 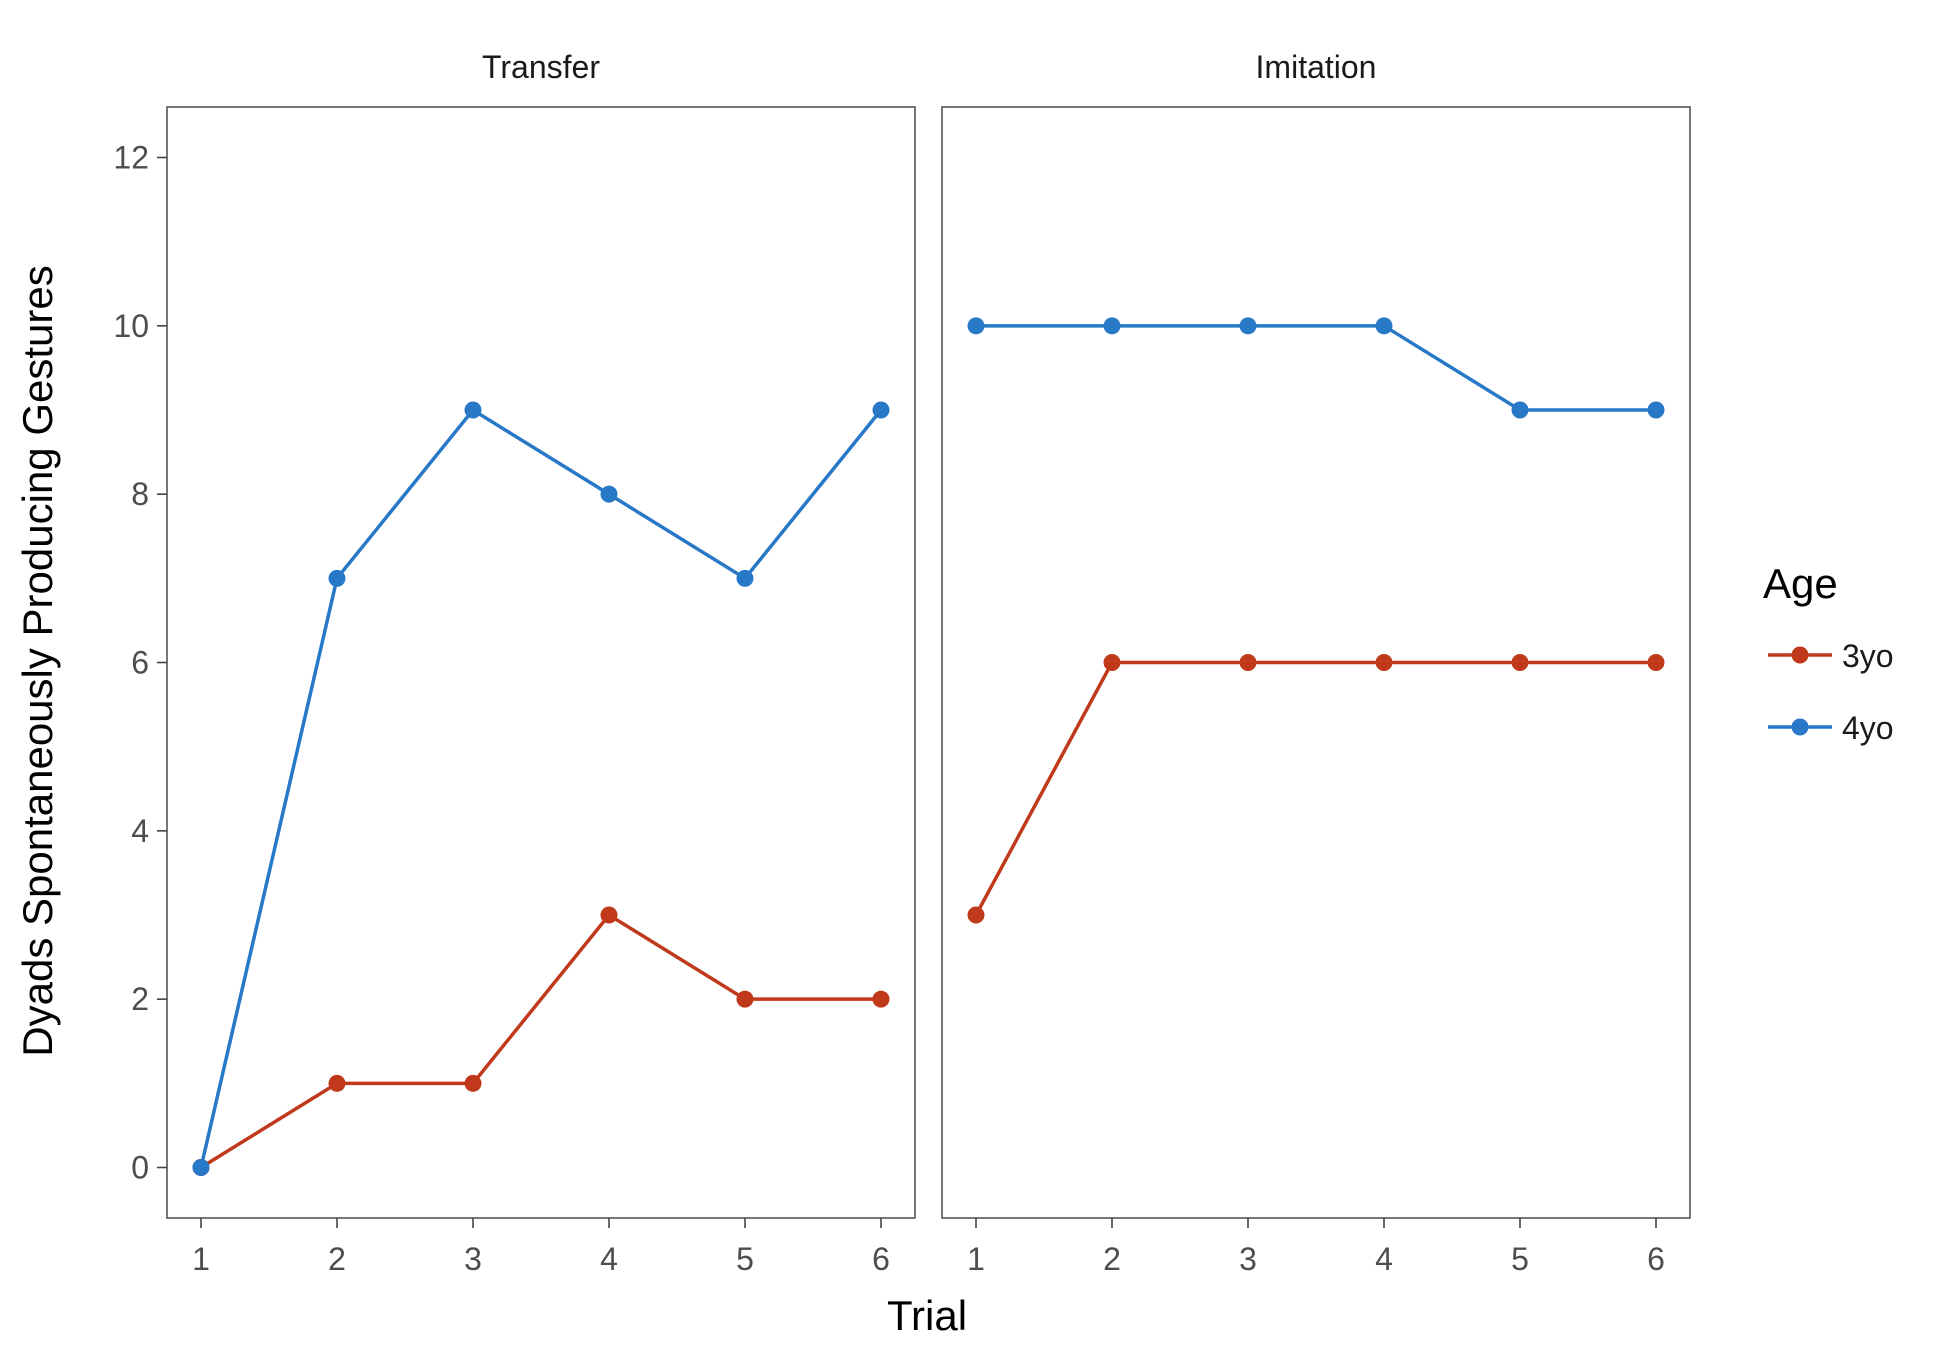 What do you see at coordinates (140, 831) in the screenshot?
I see `y-tick-label: 4` at bounding box center [140, 831].